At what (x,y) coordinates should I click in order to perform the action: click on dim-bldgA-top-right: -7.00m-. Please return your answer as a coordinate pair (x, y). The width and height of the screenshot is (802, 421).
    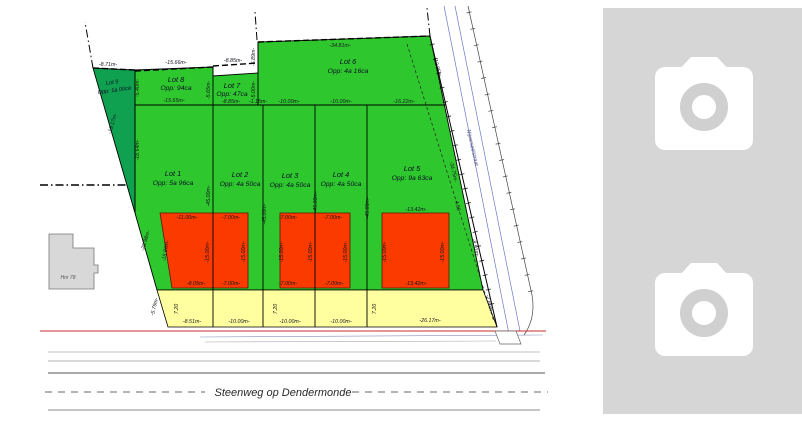
    Looking at the image, I should click on (231, 218).